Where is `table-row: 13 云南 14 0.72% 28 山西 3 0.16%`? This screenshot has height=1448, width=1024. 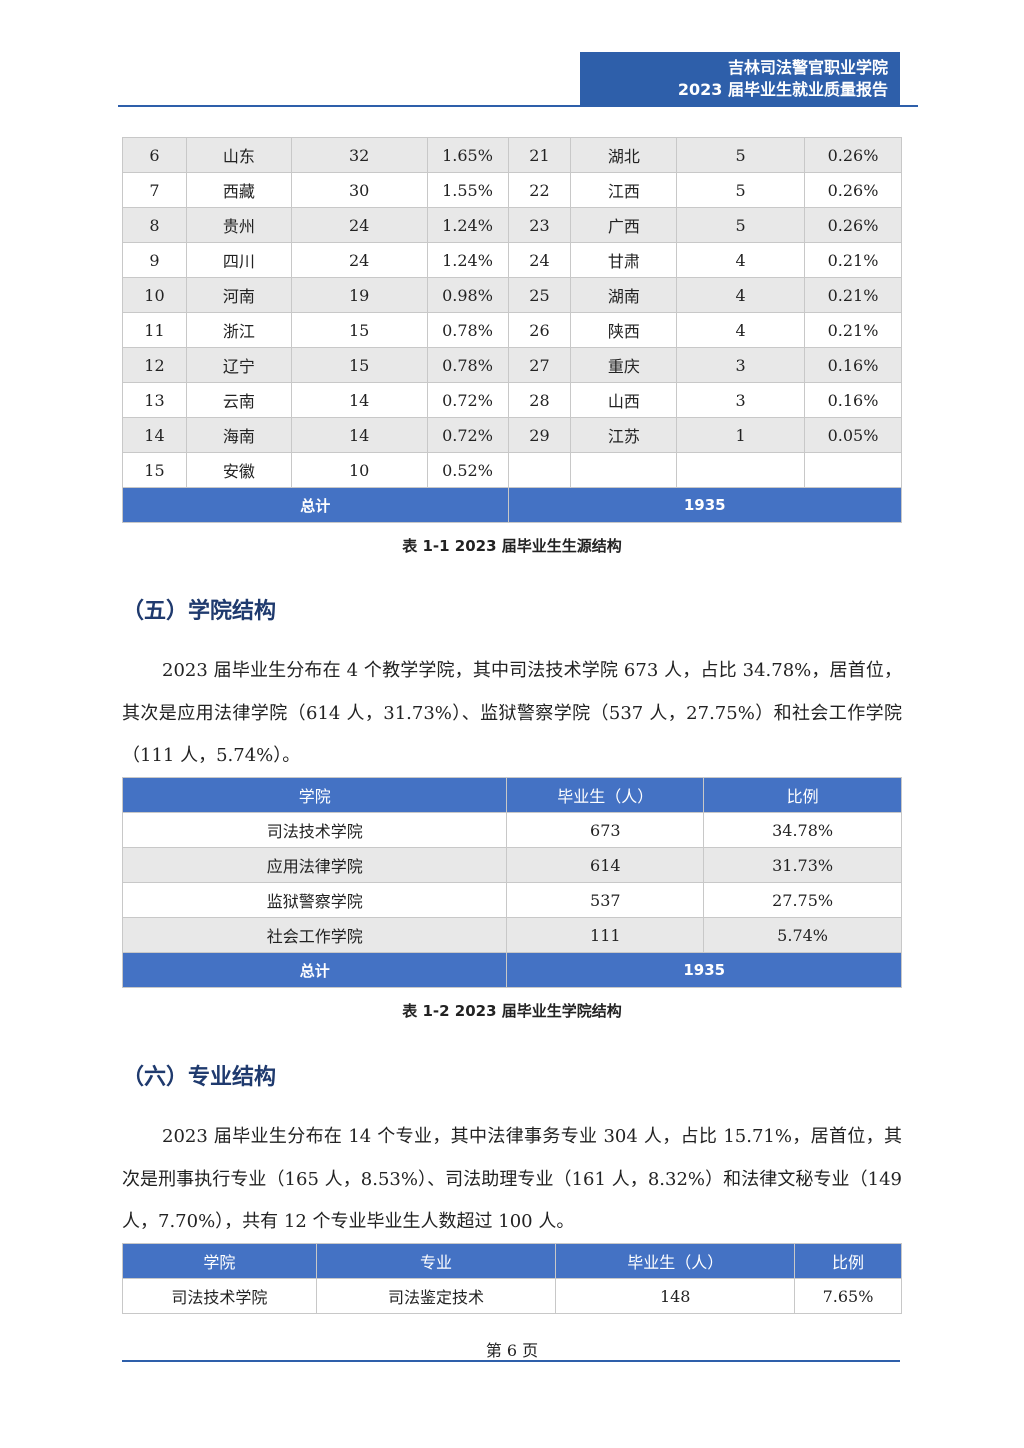 table-row: 13 云南 14 0.72% 28 山西 3 0.16% is located at coordinates (512, 400).